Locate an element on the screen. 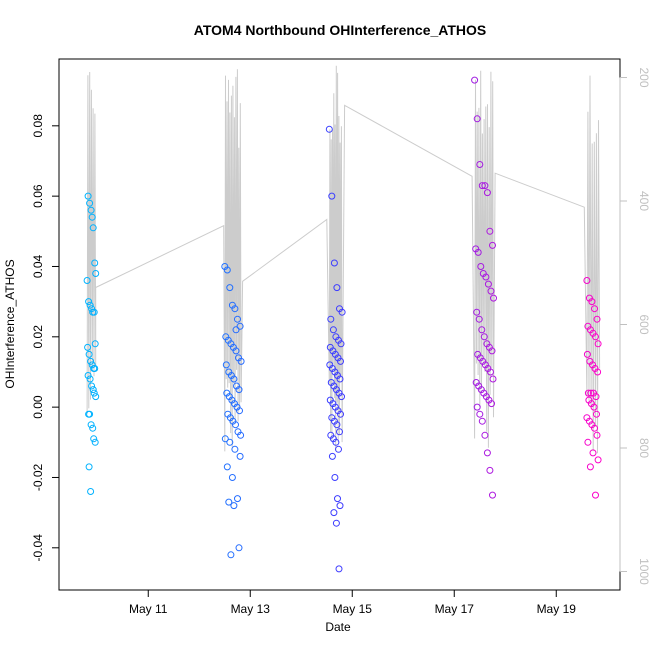 The height and width of the screenshot is (650, 650). chart-title: ATOM4 Northbound OHInterference_ATHOS is located at coordinates (340, 30).